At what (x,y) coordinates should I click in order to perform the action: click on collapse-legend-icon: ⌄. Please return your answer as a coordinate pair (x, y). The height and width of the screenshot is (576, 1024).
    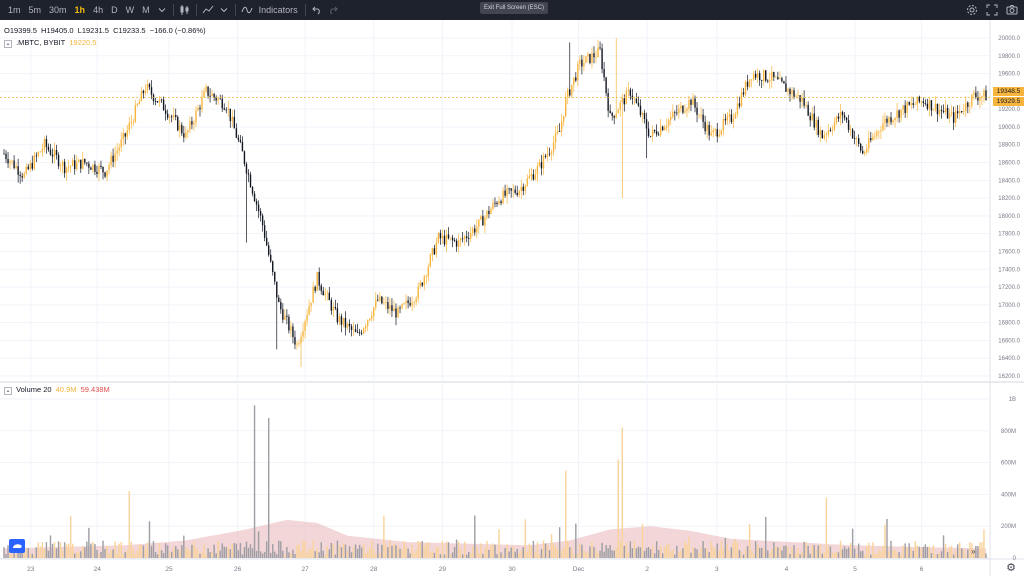
    Looking at the image, I should click on (8, 44).